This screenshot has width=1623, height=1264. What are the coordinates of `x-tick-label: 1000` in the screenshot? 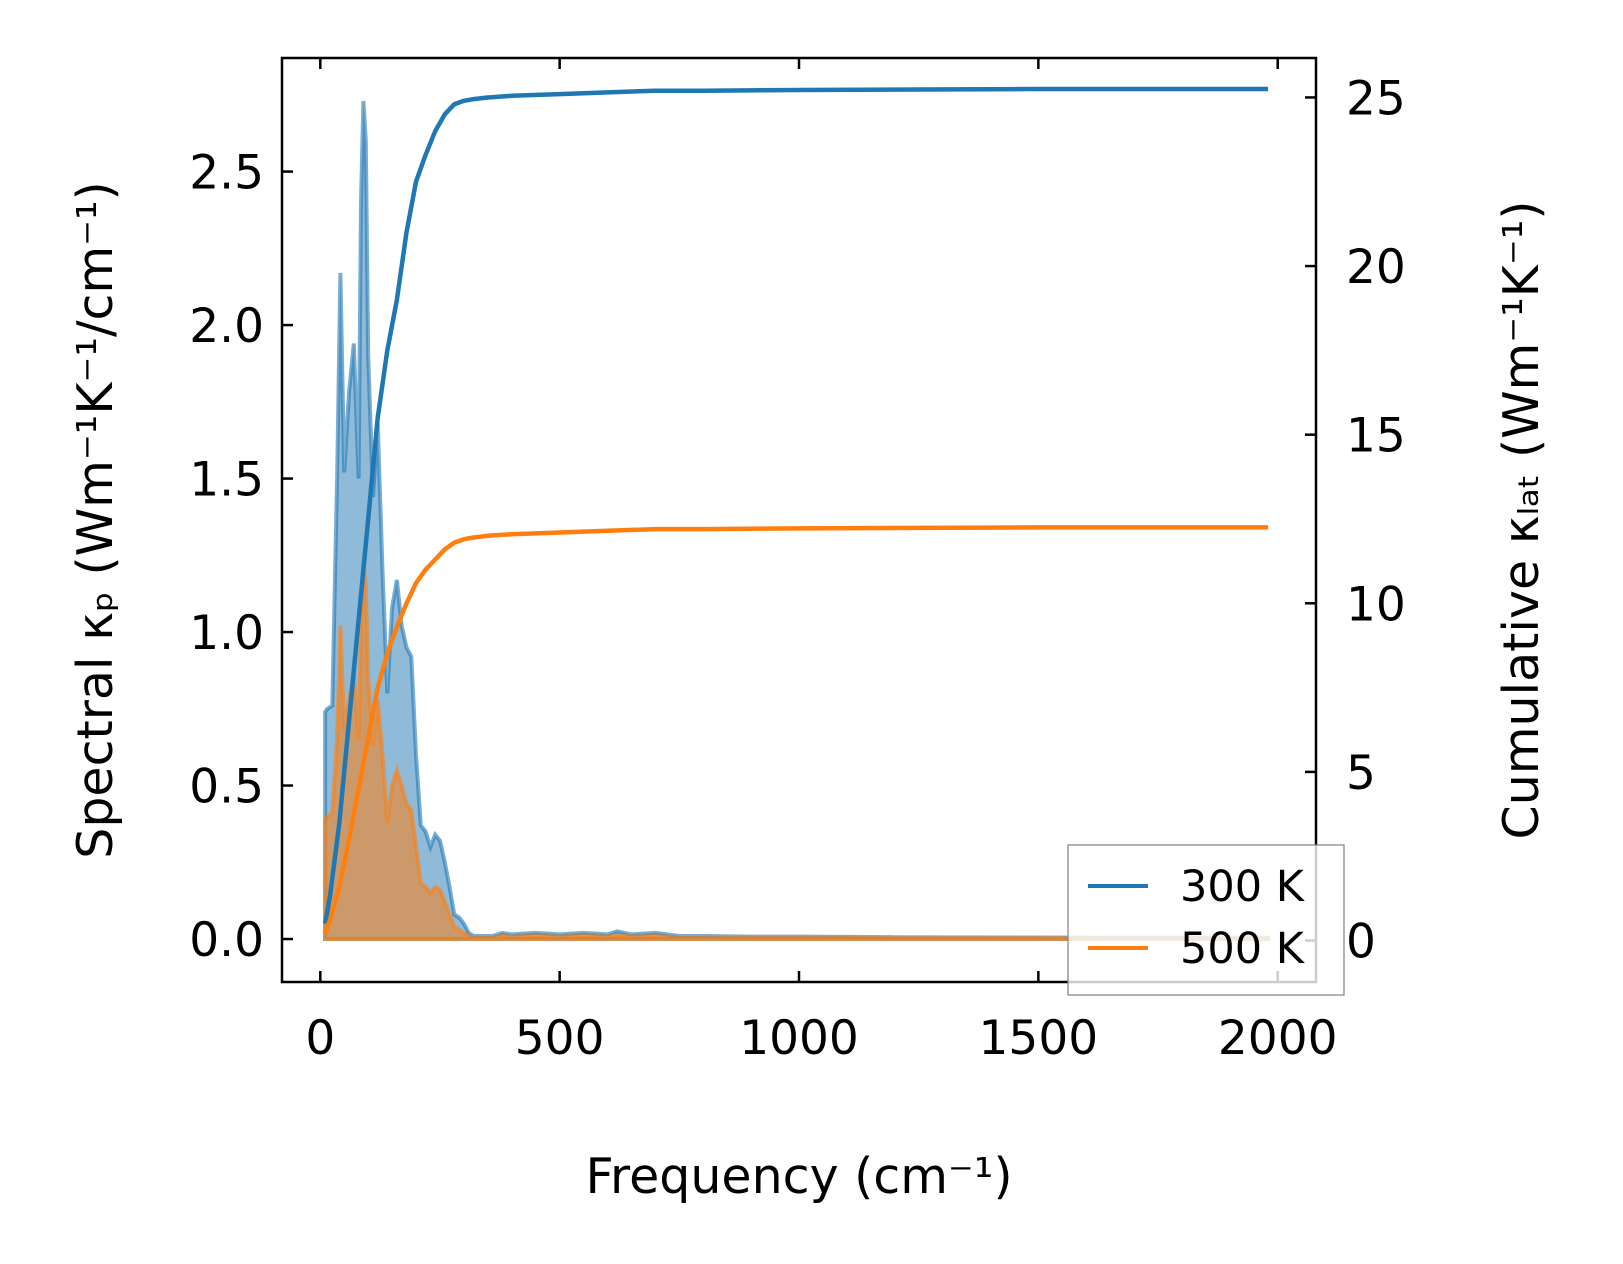 It's located at (799, 1038).